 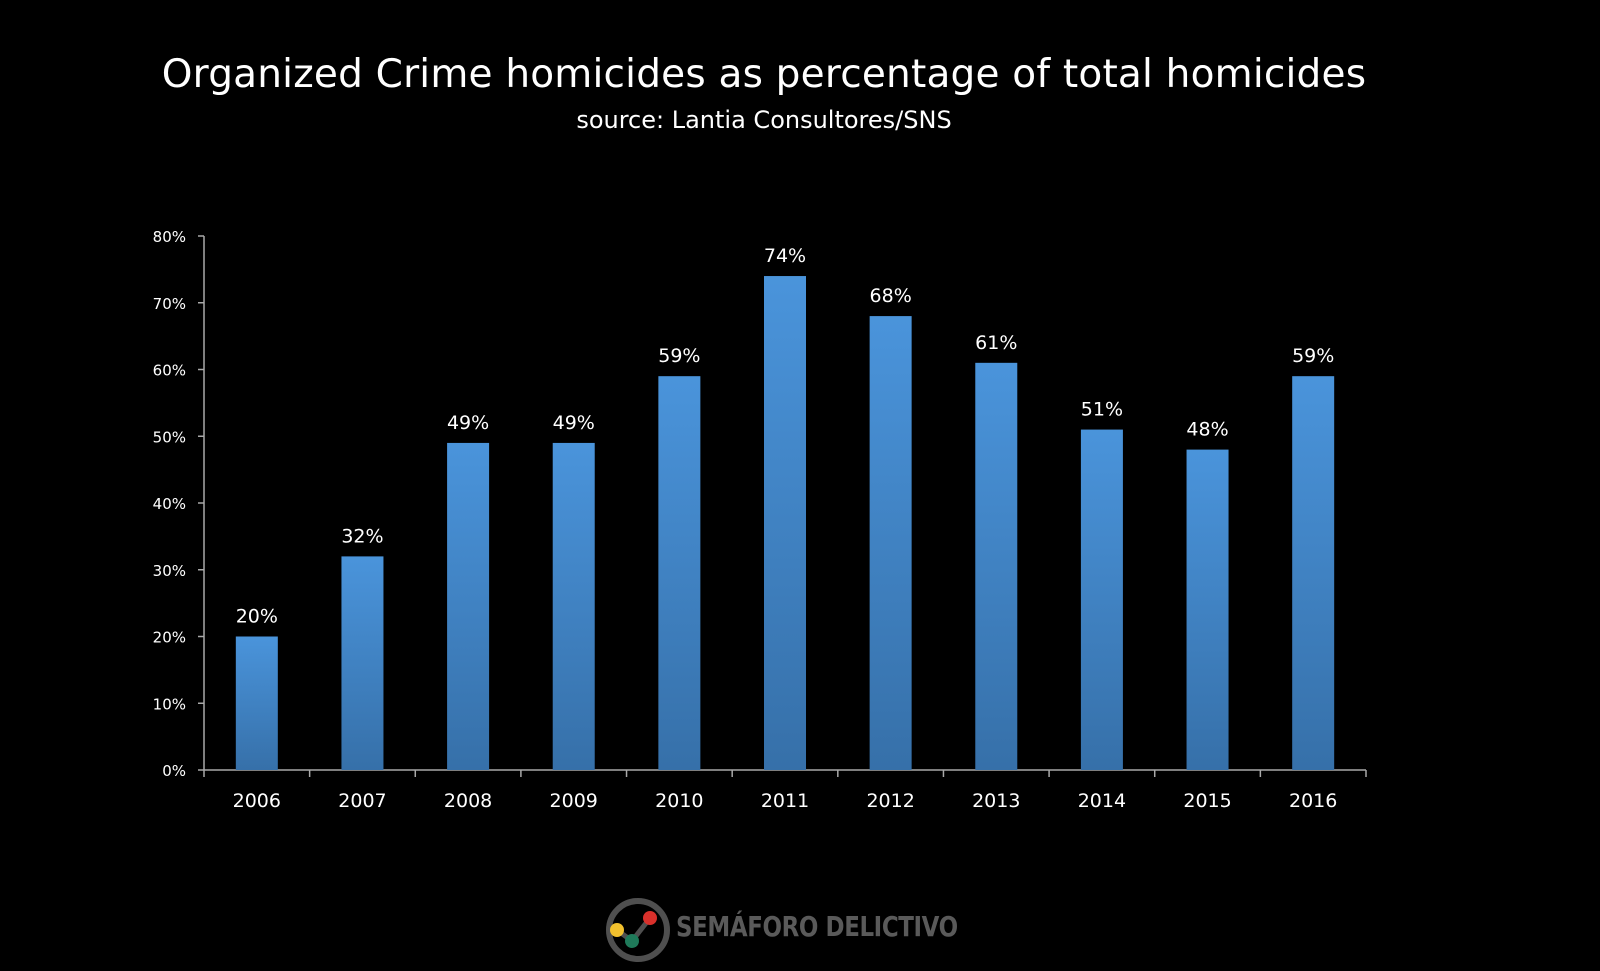 I want to click on data-label: 74%, so click(x=785, y=256).